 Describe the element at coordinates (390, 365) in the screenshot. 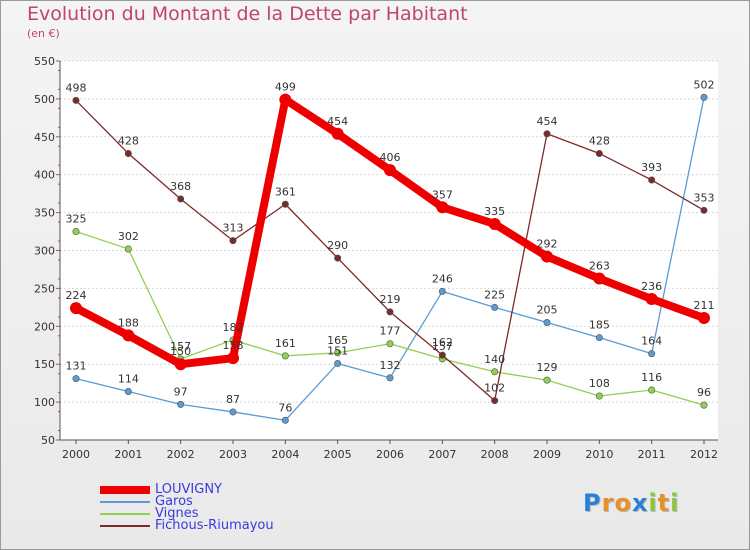

I see `data-label: 132` at that location.